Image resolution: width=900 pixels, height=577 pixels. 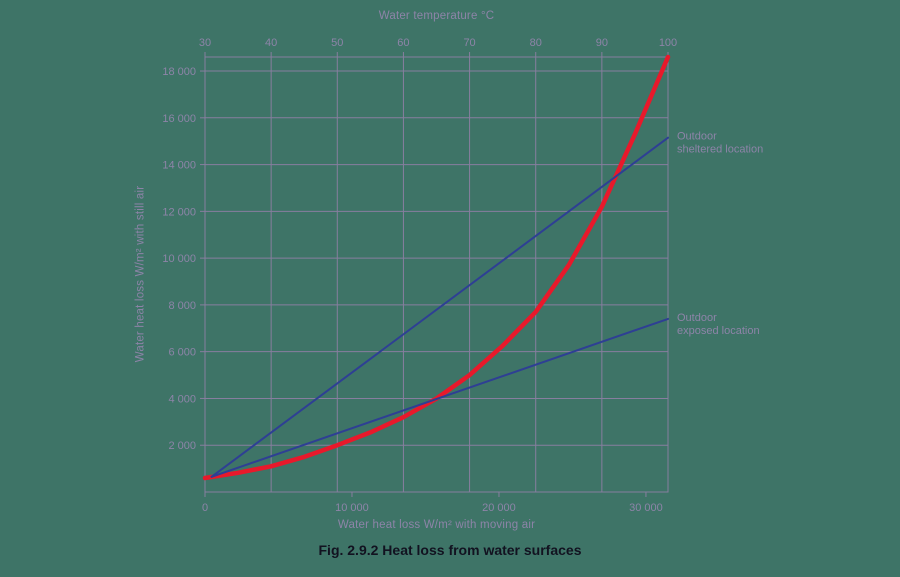 What do you see at coordinates (205, 43) in the screenshot?
I see `top-tick-label: 30` at bounding box center [205, 43].